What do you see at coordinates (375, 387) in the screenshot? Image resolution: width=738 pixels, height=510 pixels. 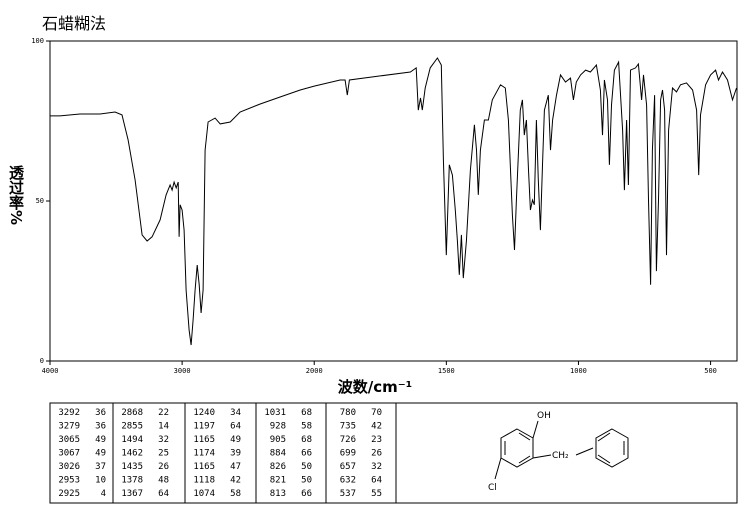 I see `x-axis-label: 波数/cm⁻¹` at bounding box center [375, 387].